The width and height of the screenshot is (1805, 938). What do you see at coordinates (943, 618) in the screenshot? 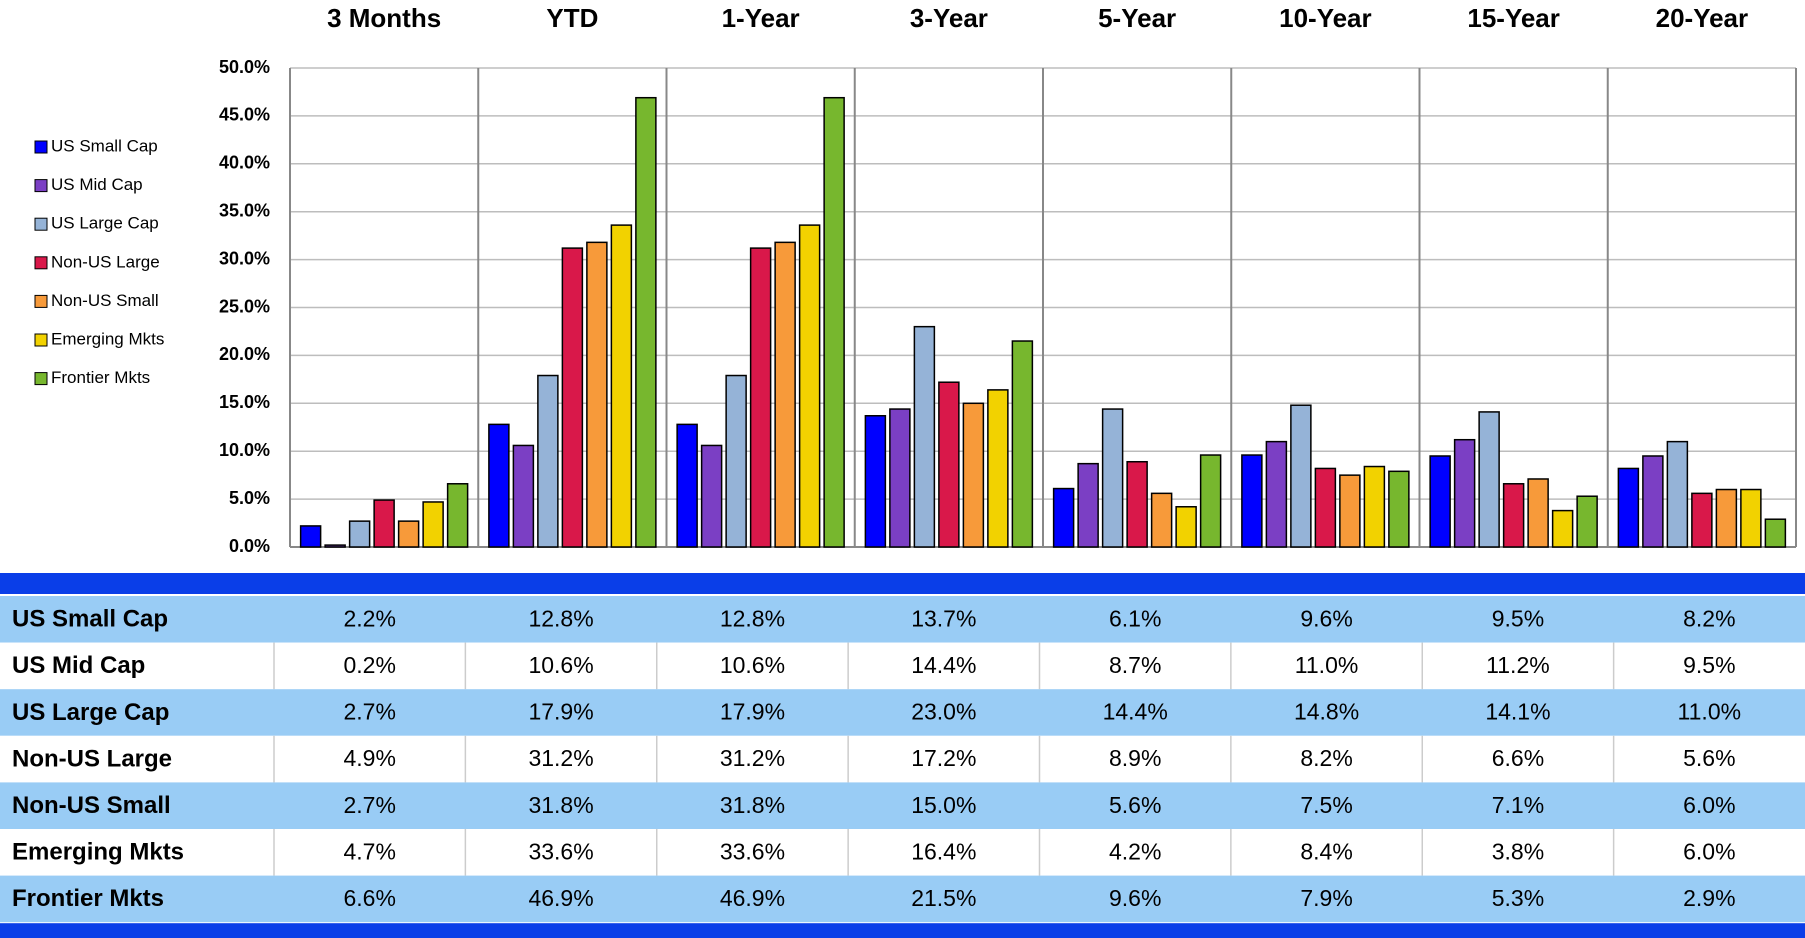
I see `table-cell: 13.7%` at bounding box center [943, 618].